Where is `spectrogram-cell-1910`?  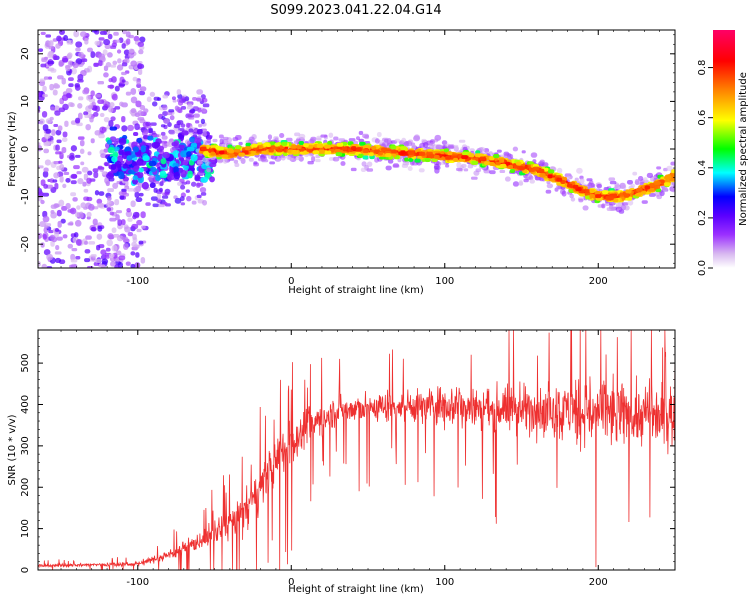 spectrogram-cell-1910 is located at coordinates (283, 158).